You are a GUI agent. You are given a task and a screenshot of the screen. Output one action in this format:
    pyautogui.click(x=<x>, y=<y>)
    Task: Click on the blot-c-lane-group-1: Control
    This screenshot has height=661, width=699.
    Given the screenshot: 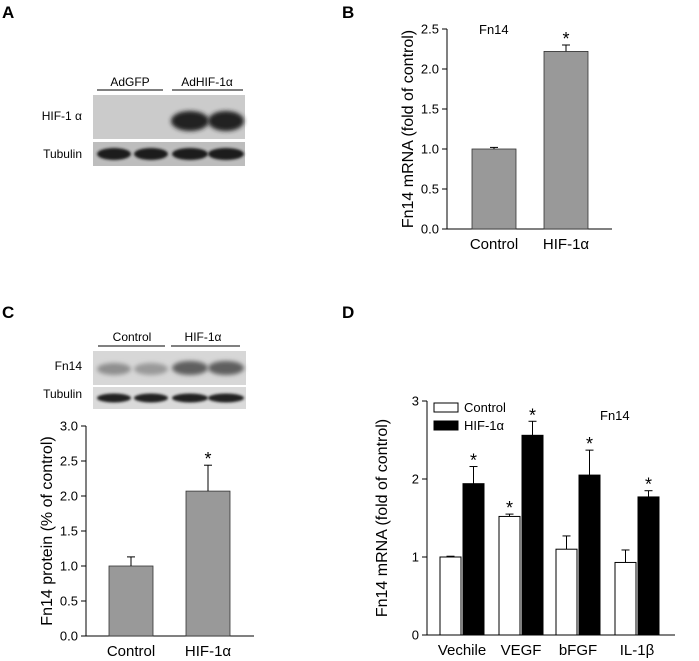 What is the action you would take?
    pyautogui.click(x=132, y=337)
    